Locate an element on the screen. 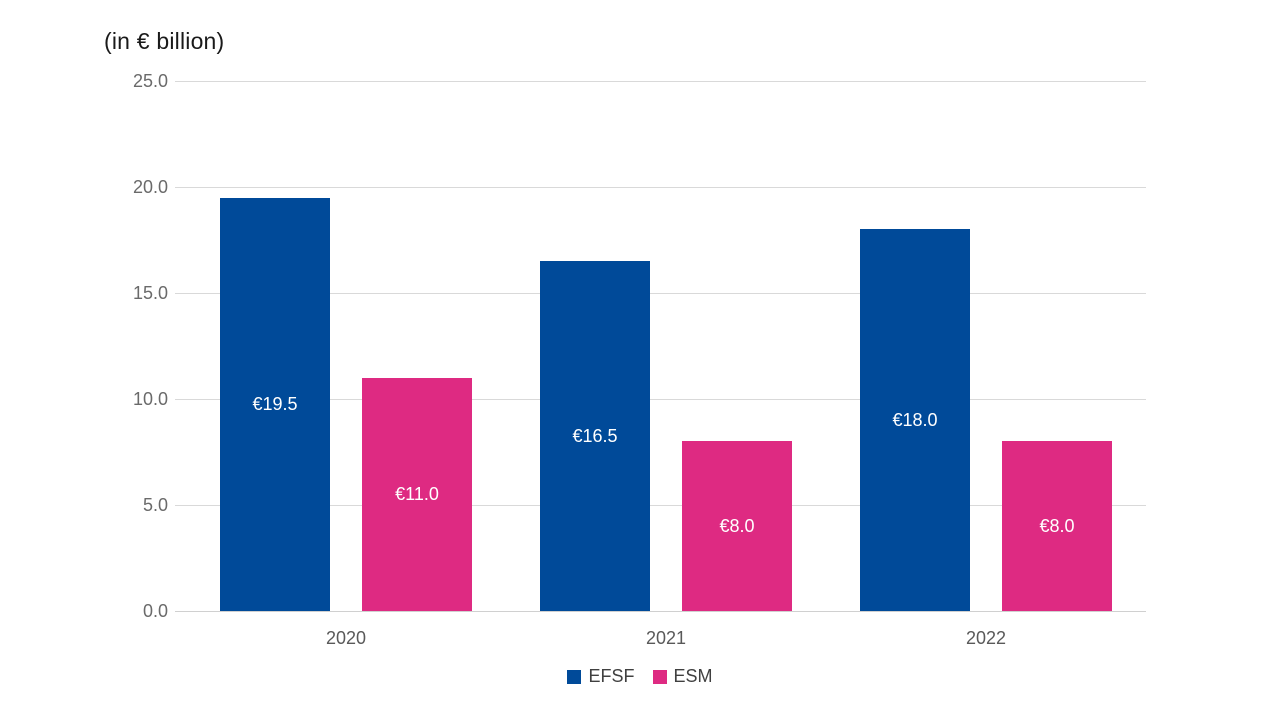 Image resolution: width=1280 pixels, height=720 pixels. legend-label: EFSF is located at coordinates (611, 676).